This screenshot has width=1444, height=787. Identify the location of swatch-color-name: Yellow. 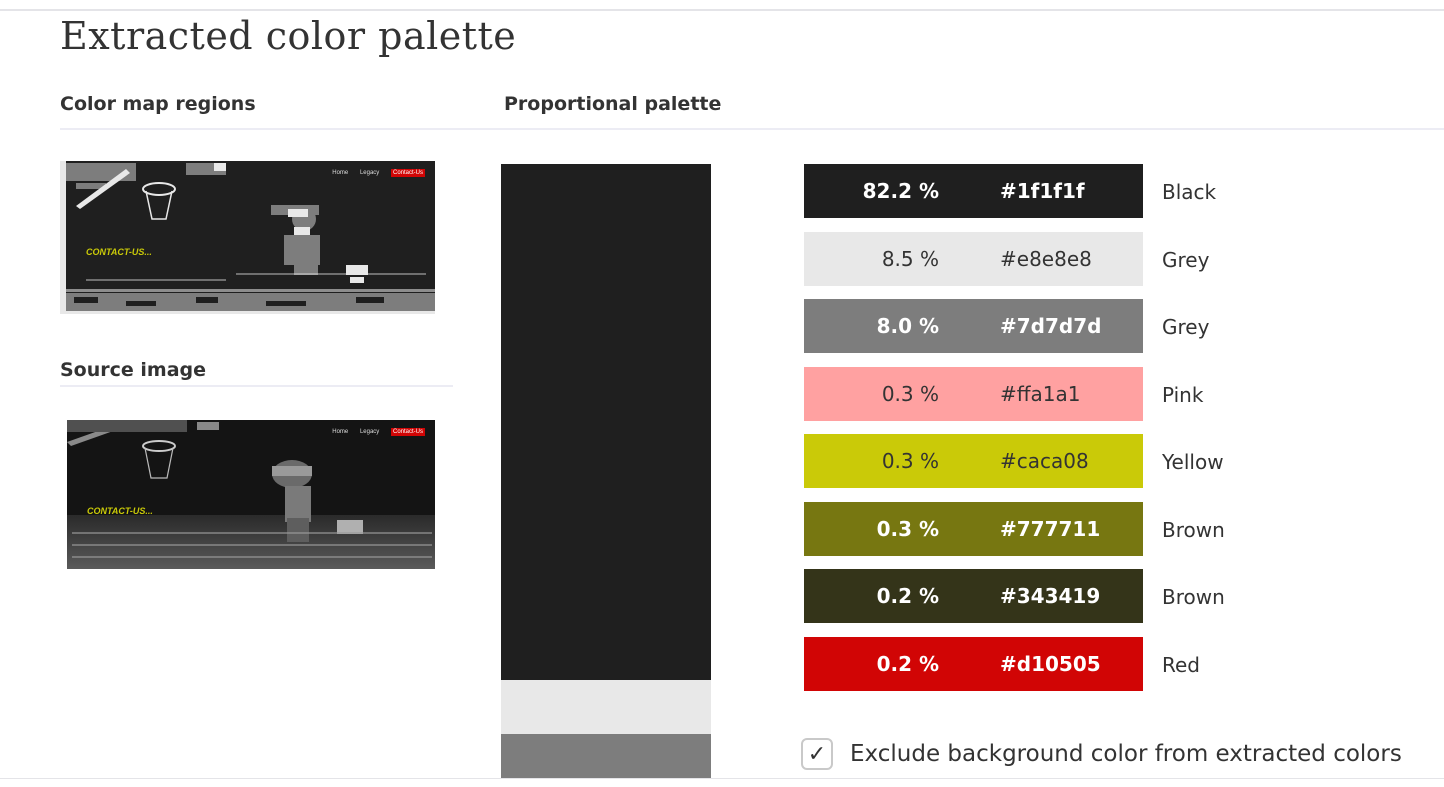
(1193, 462).